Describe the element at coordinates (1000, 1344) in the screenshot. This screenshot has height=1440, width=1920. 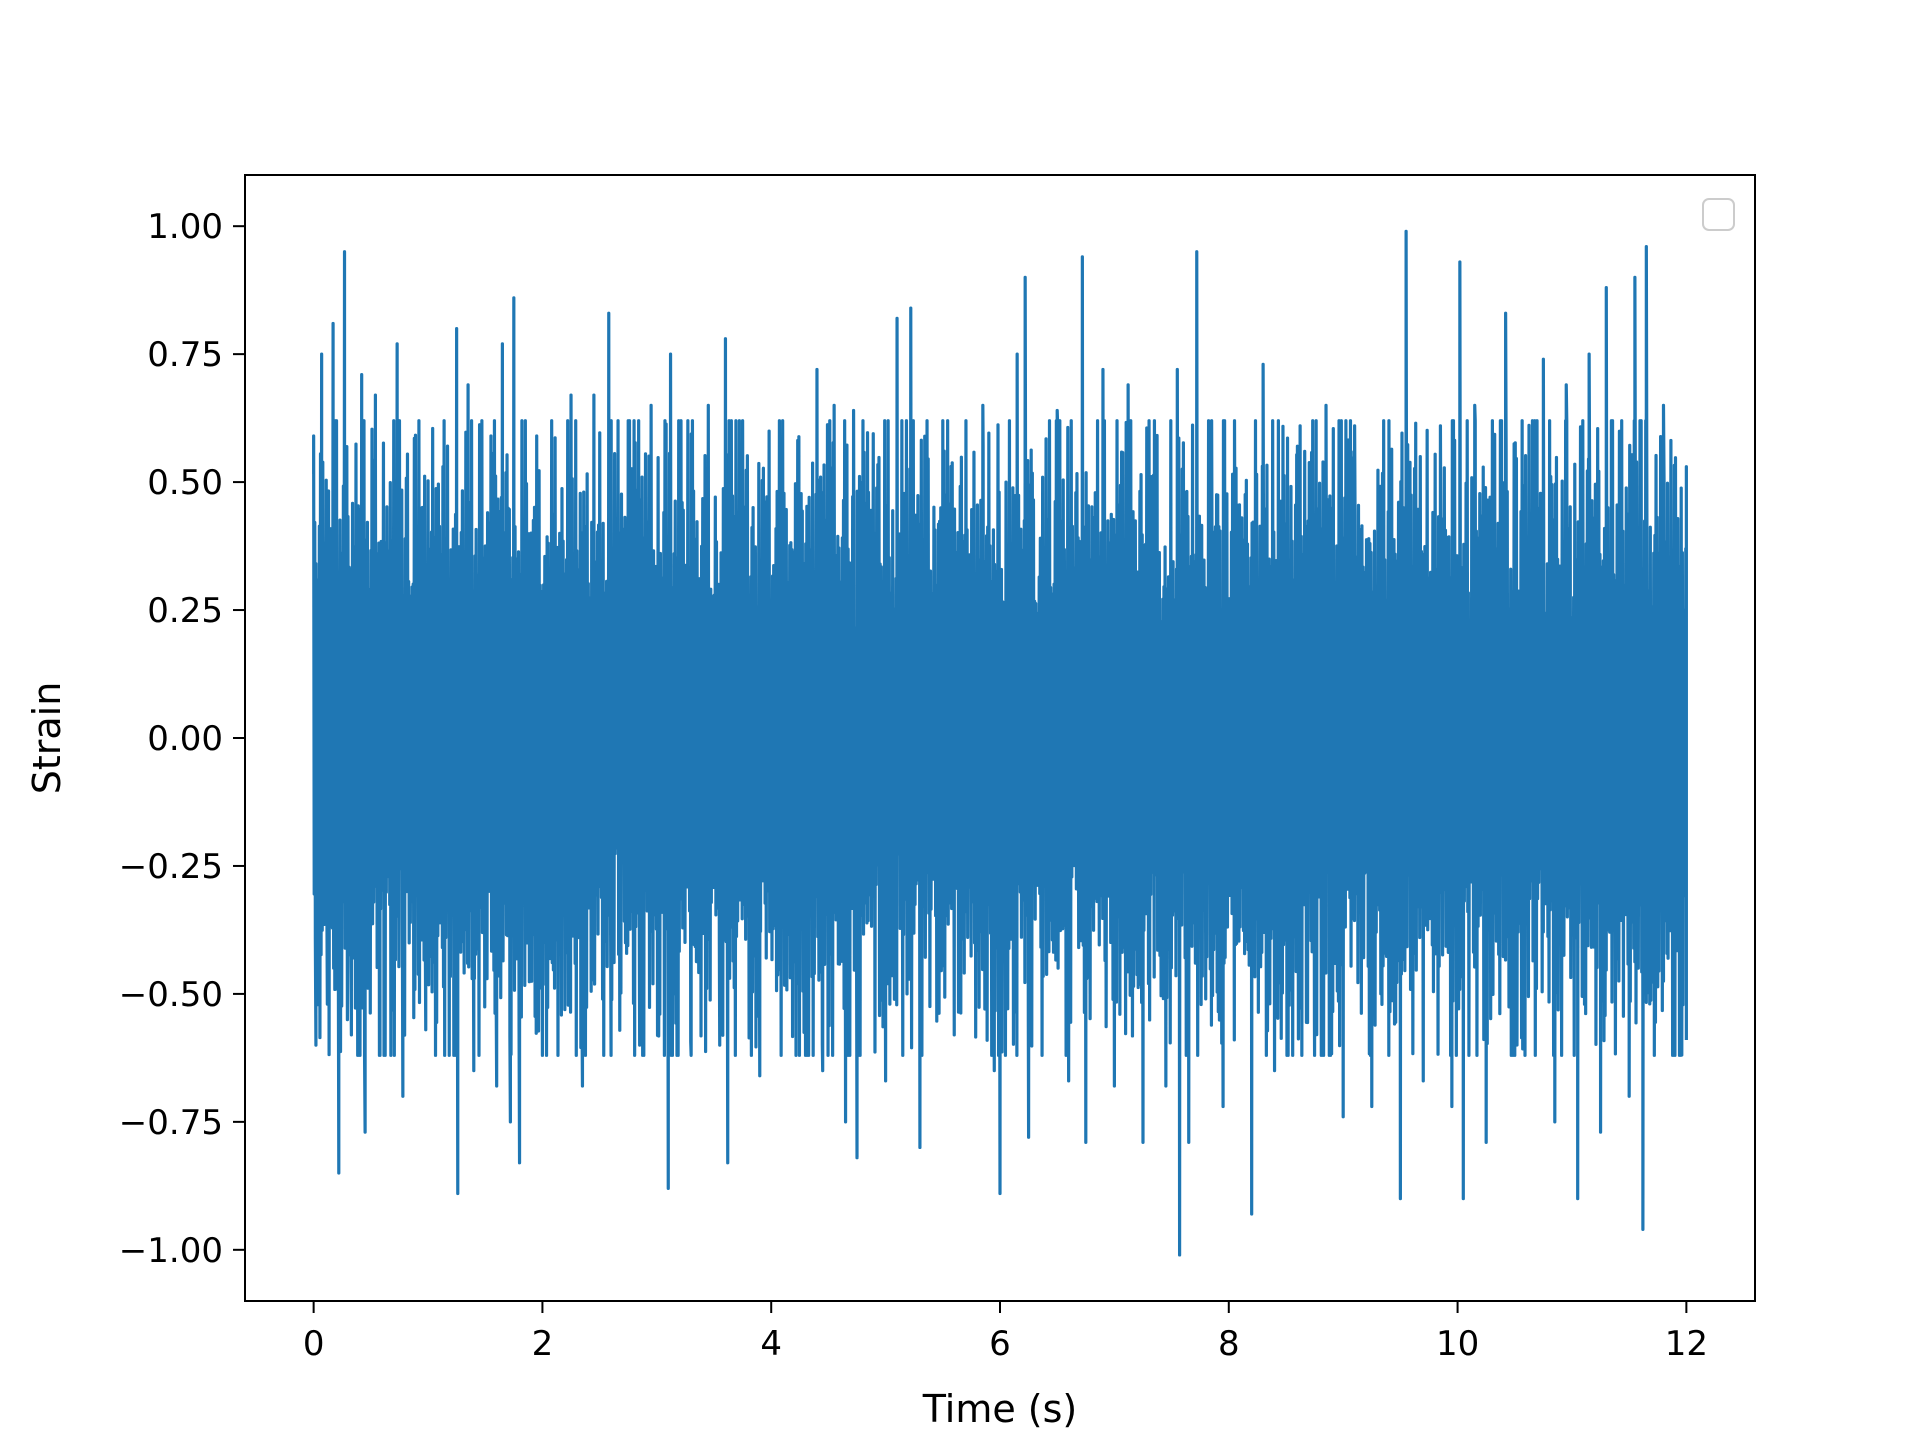
I see `x-tick-label: 6` at that location.